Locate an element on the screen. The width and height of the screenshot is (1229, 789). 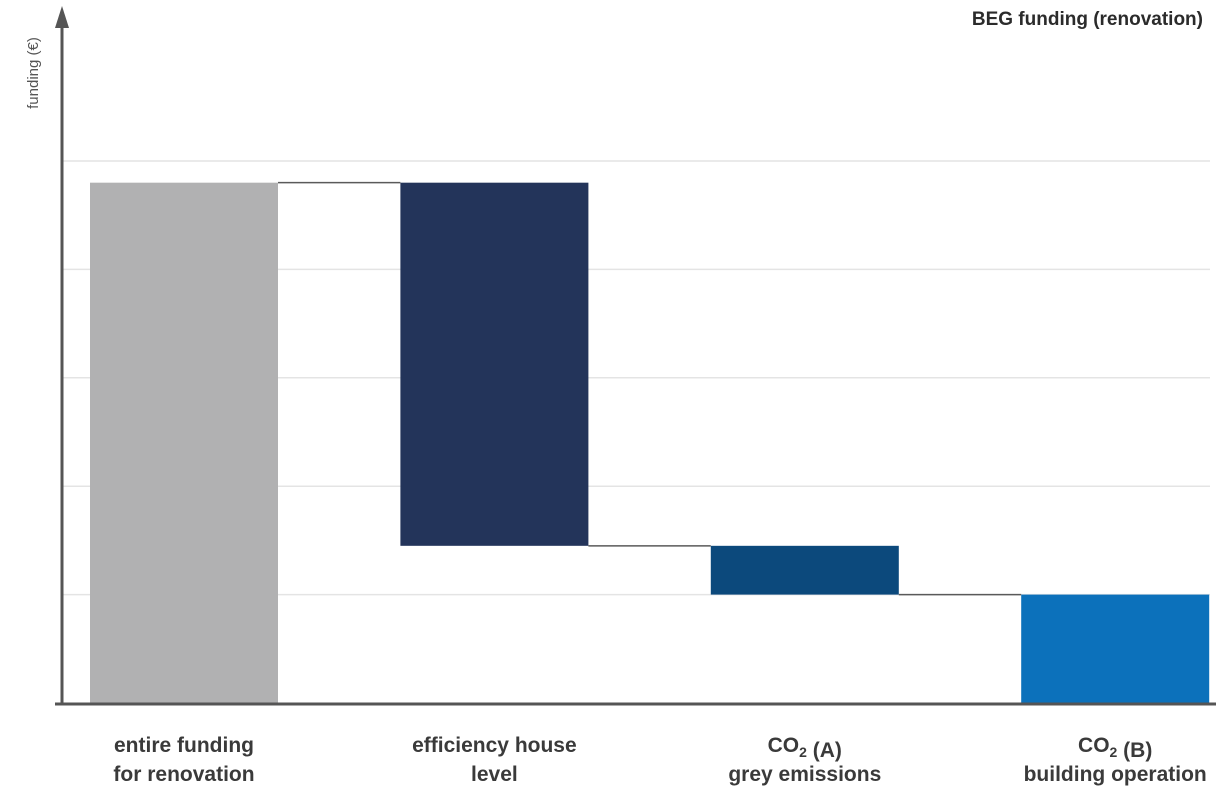
y-axis-arrow-icon is located at coordinates (62, 17).